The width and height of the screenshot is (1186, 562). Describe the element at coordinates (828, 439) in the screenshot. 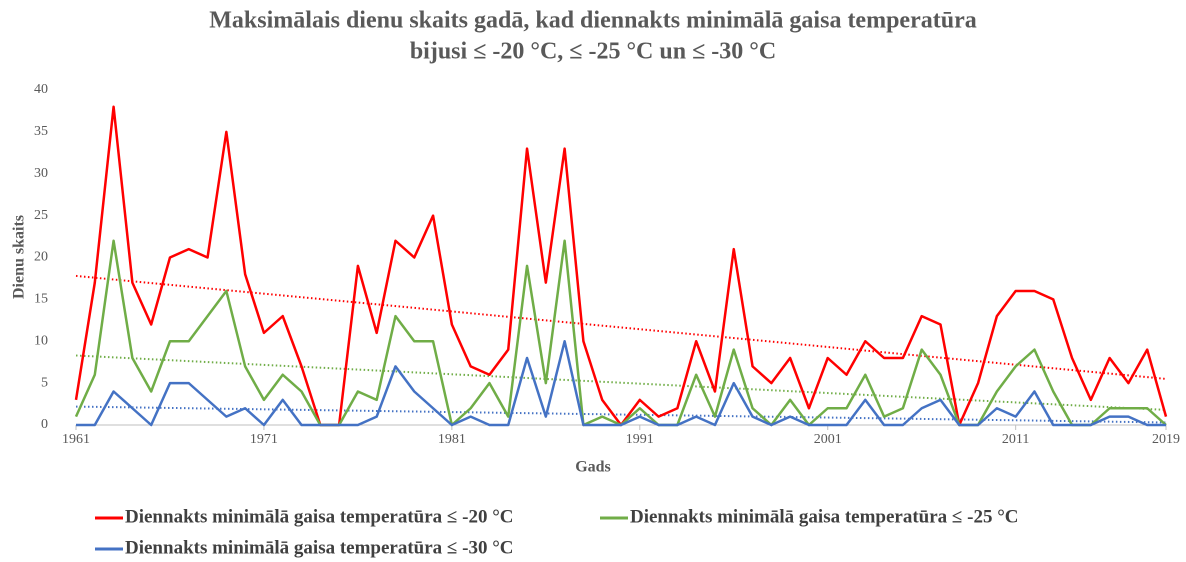

I see `x-tick-label: 2001` at that location.